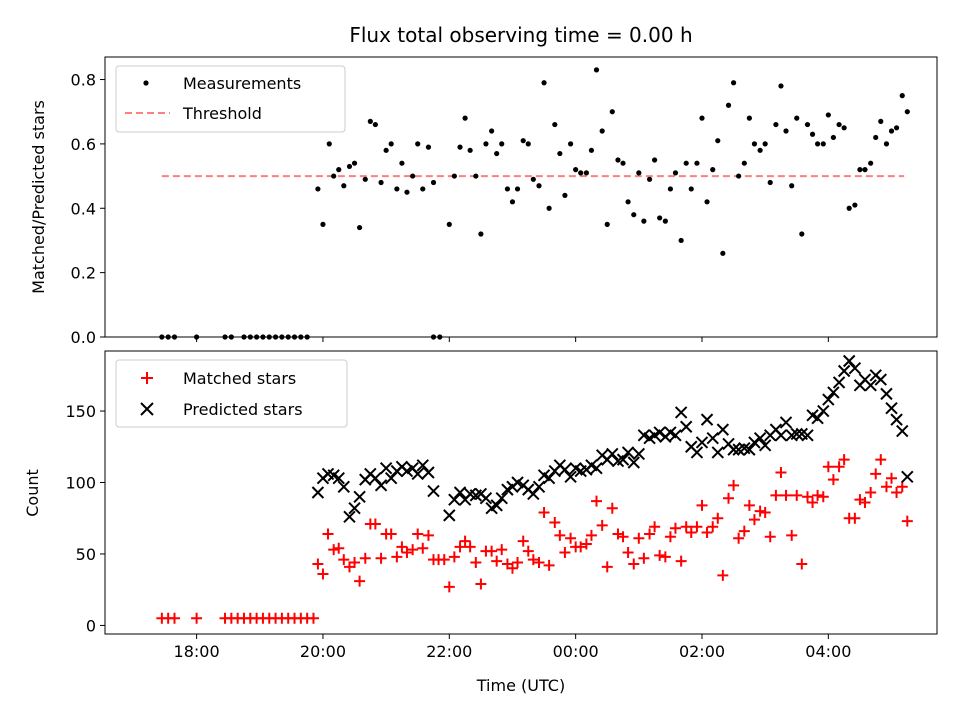 This screenshot has height=720, width=960. Describe the element at coordinates (80, 411) in the screenshot. I see `y-tick-label: 150` at that location.